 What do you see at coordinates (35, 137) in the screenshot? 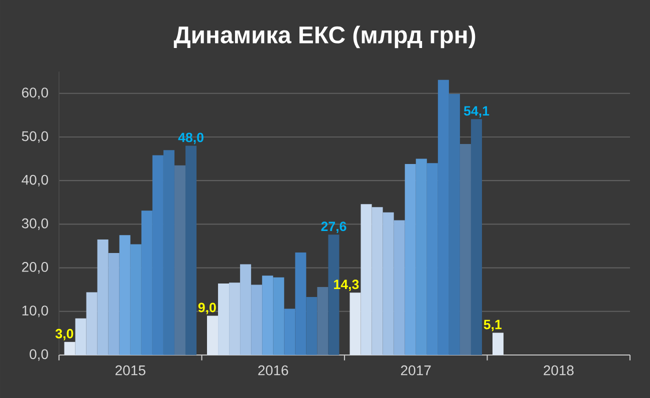
I see `y-tick-label: 50,0` at bounding box center [35, 137].